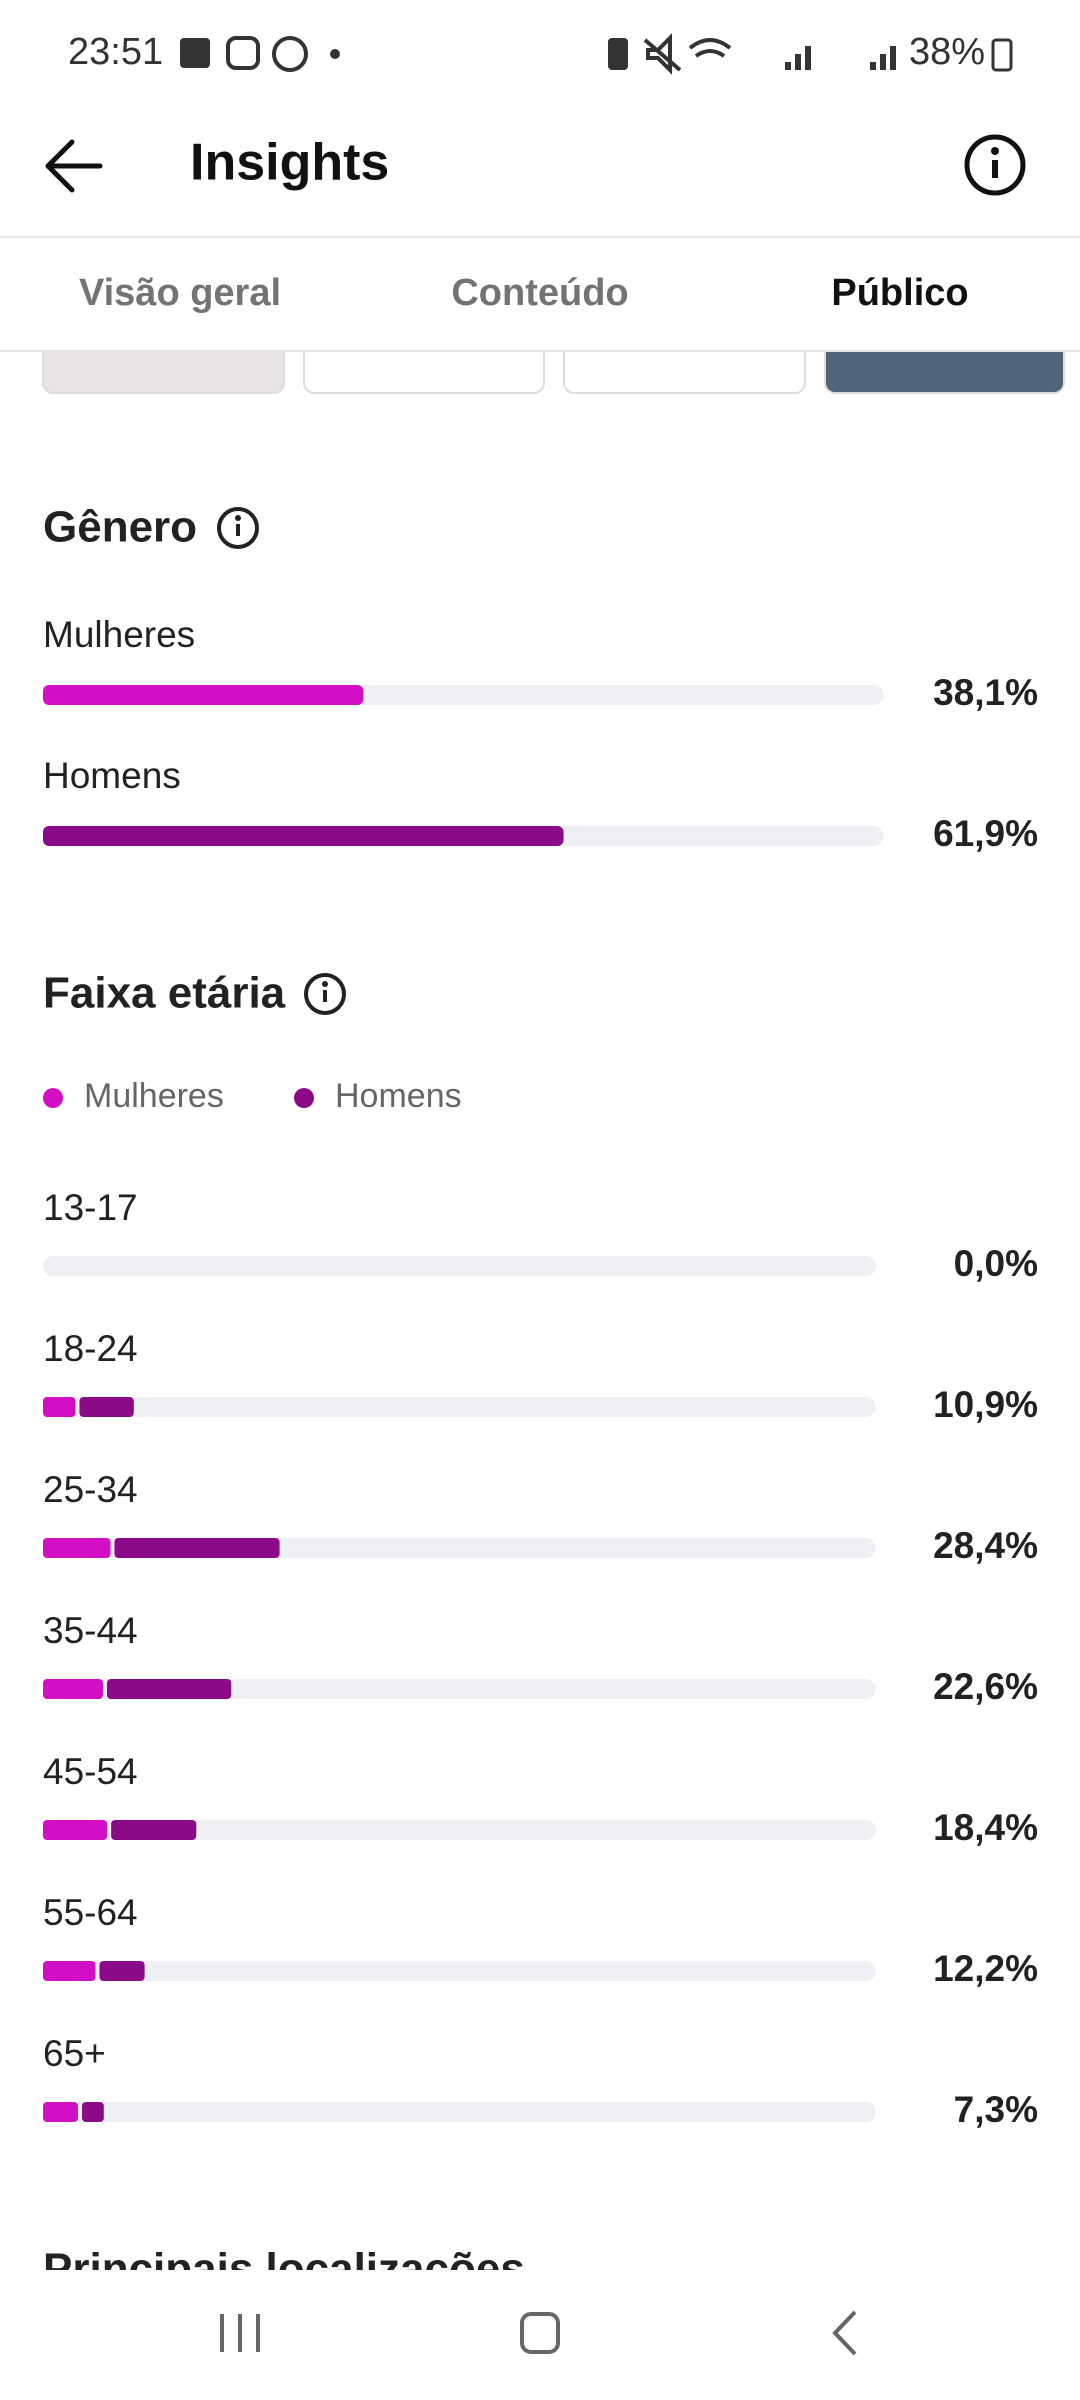 This screenshot has width=1080, height=2400. What do you see at coordinates (985, 1968) in the screenshot?
I see `value-label: 12,2%` at bounding box center [985, 1968].